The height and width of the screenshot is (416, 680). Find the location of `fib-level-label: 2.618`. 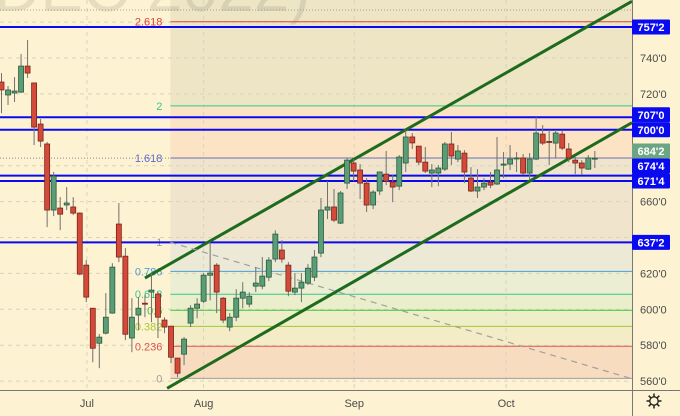

fib-level-label: 2.618 is located at coordinates (149, 23).